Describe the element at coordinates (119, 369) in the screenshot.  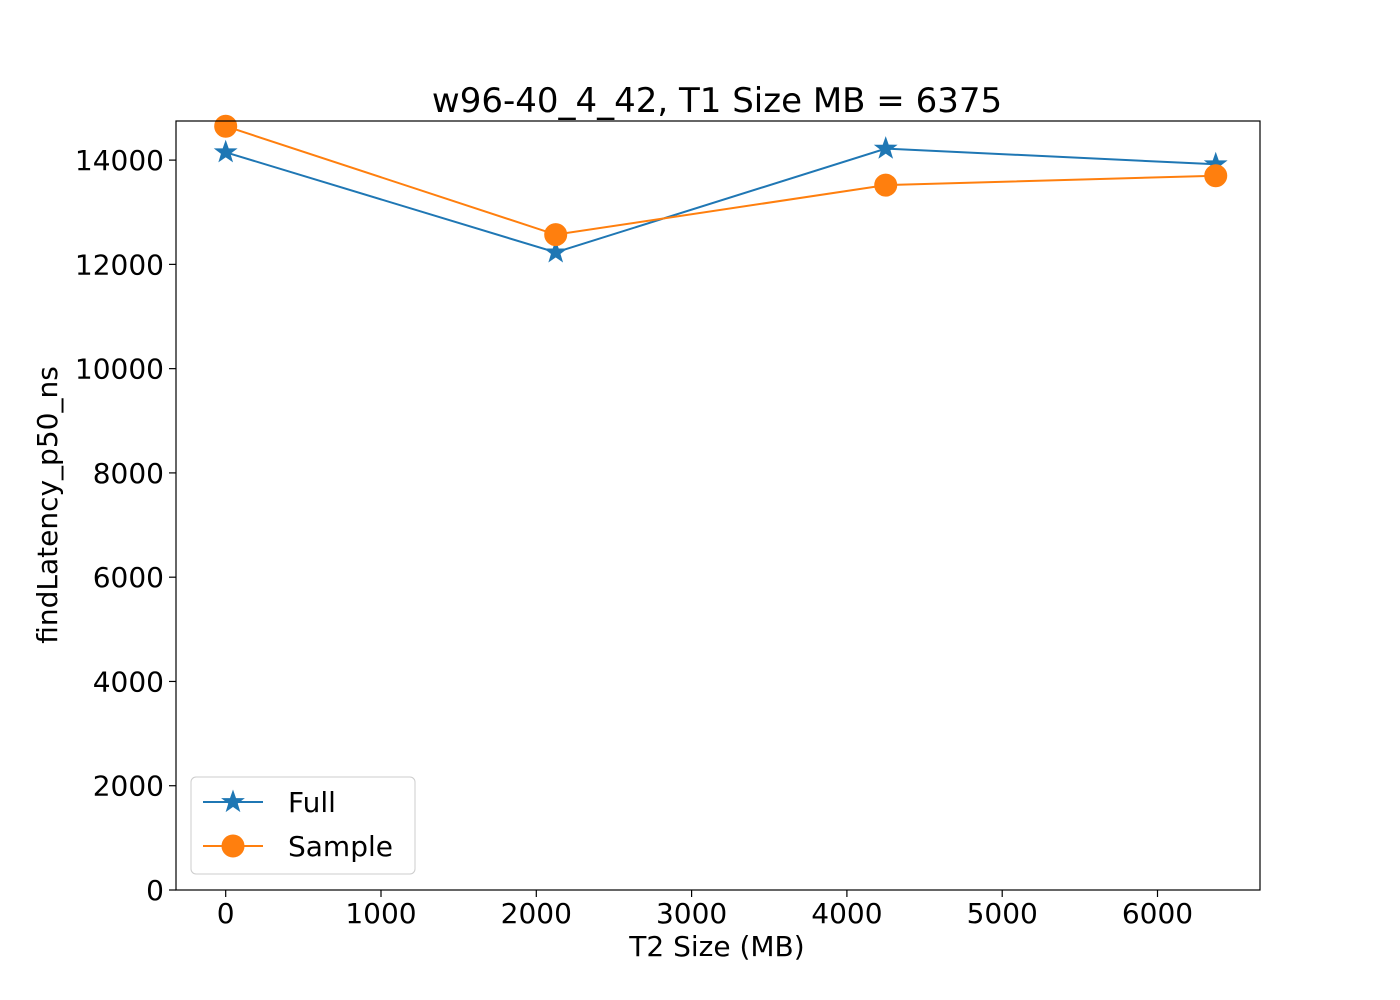
I see `y-tick-label: 10000` at that location.